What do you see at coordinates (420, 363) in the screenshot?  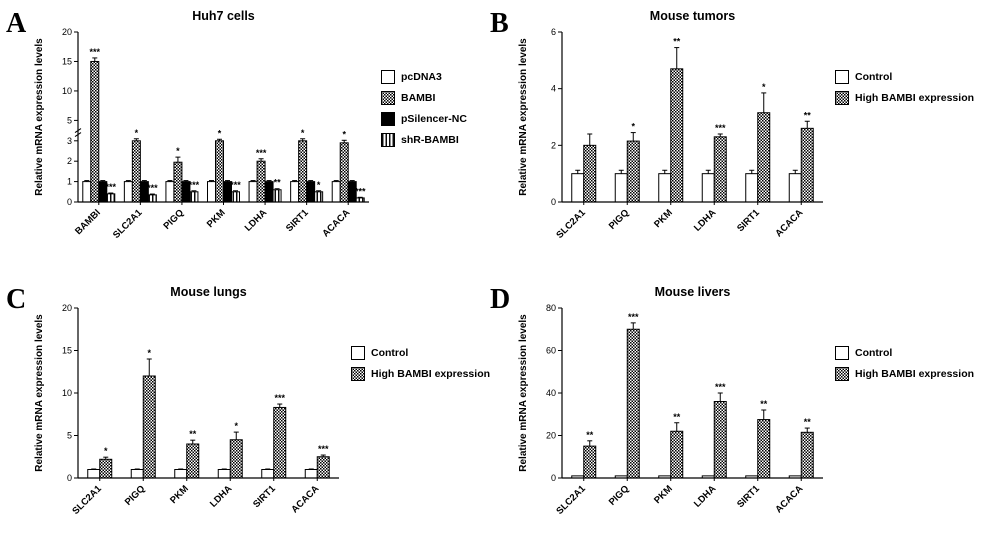 I see `panel-c-legend: Control High BAMBI expression` at bounding box center [420, 363].